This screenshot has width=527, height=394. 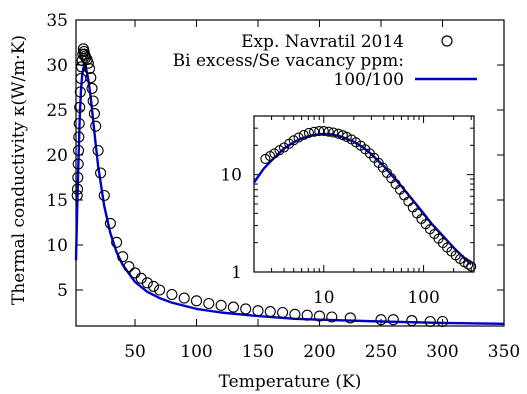 What do you see at coordinates (57, 156) in the screenshot?
I see `y-tick-label: 20` at bounding box center [57, 156].